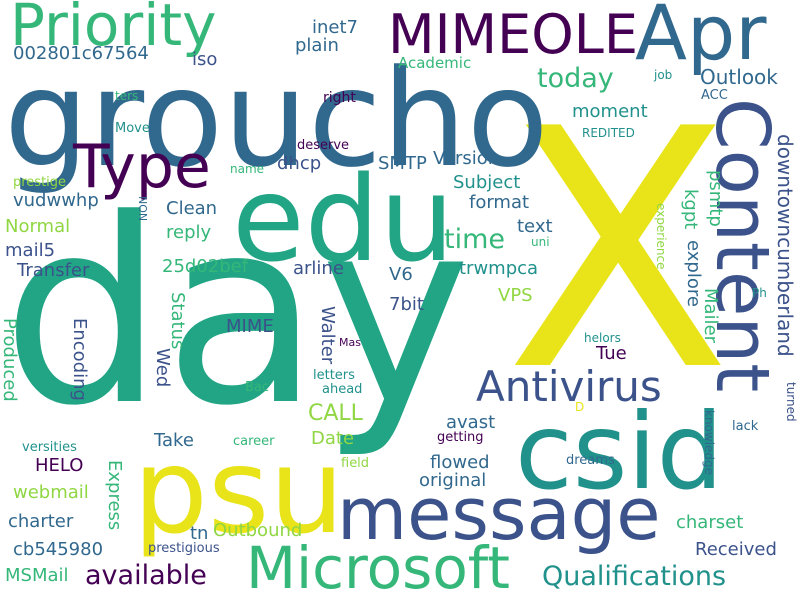  Describe the element at coordinates (199, 533) in the screenshot. I see `word-tn: tn` at that location.